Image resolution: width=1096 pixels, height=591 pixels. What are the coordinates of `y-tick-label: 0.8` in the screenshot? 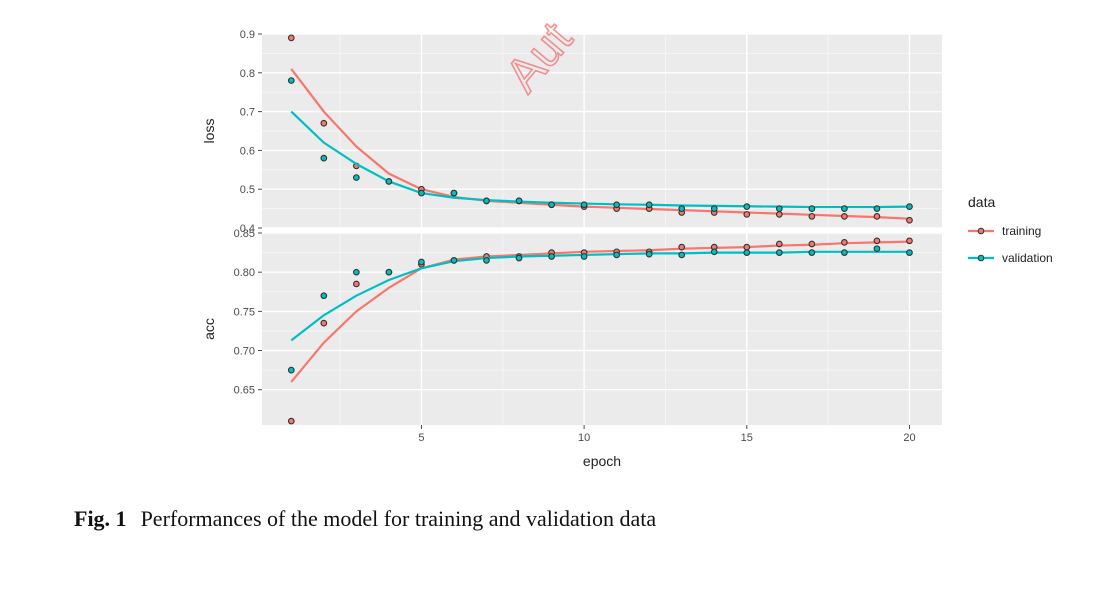 It's located at (247, 74).